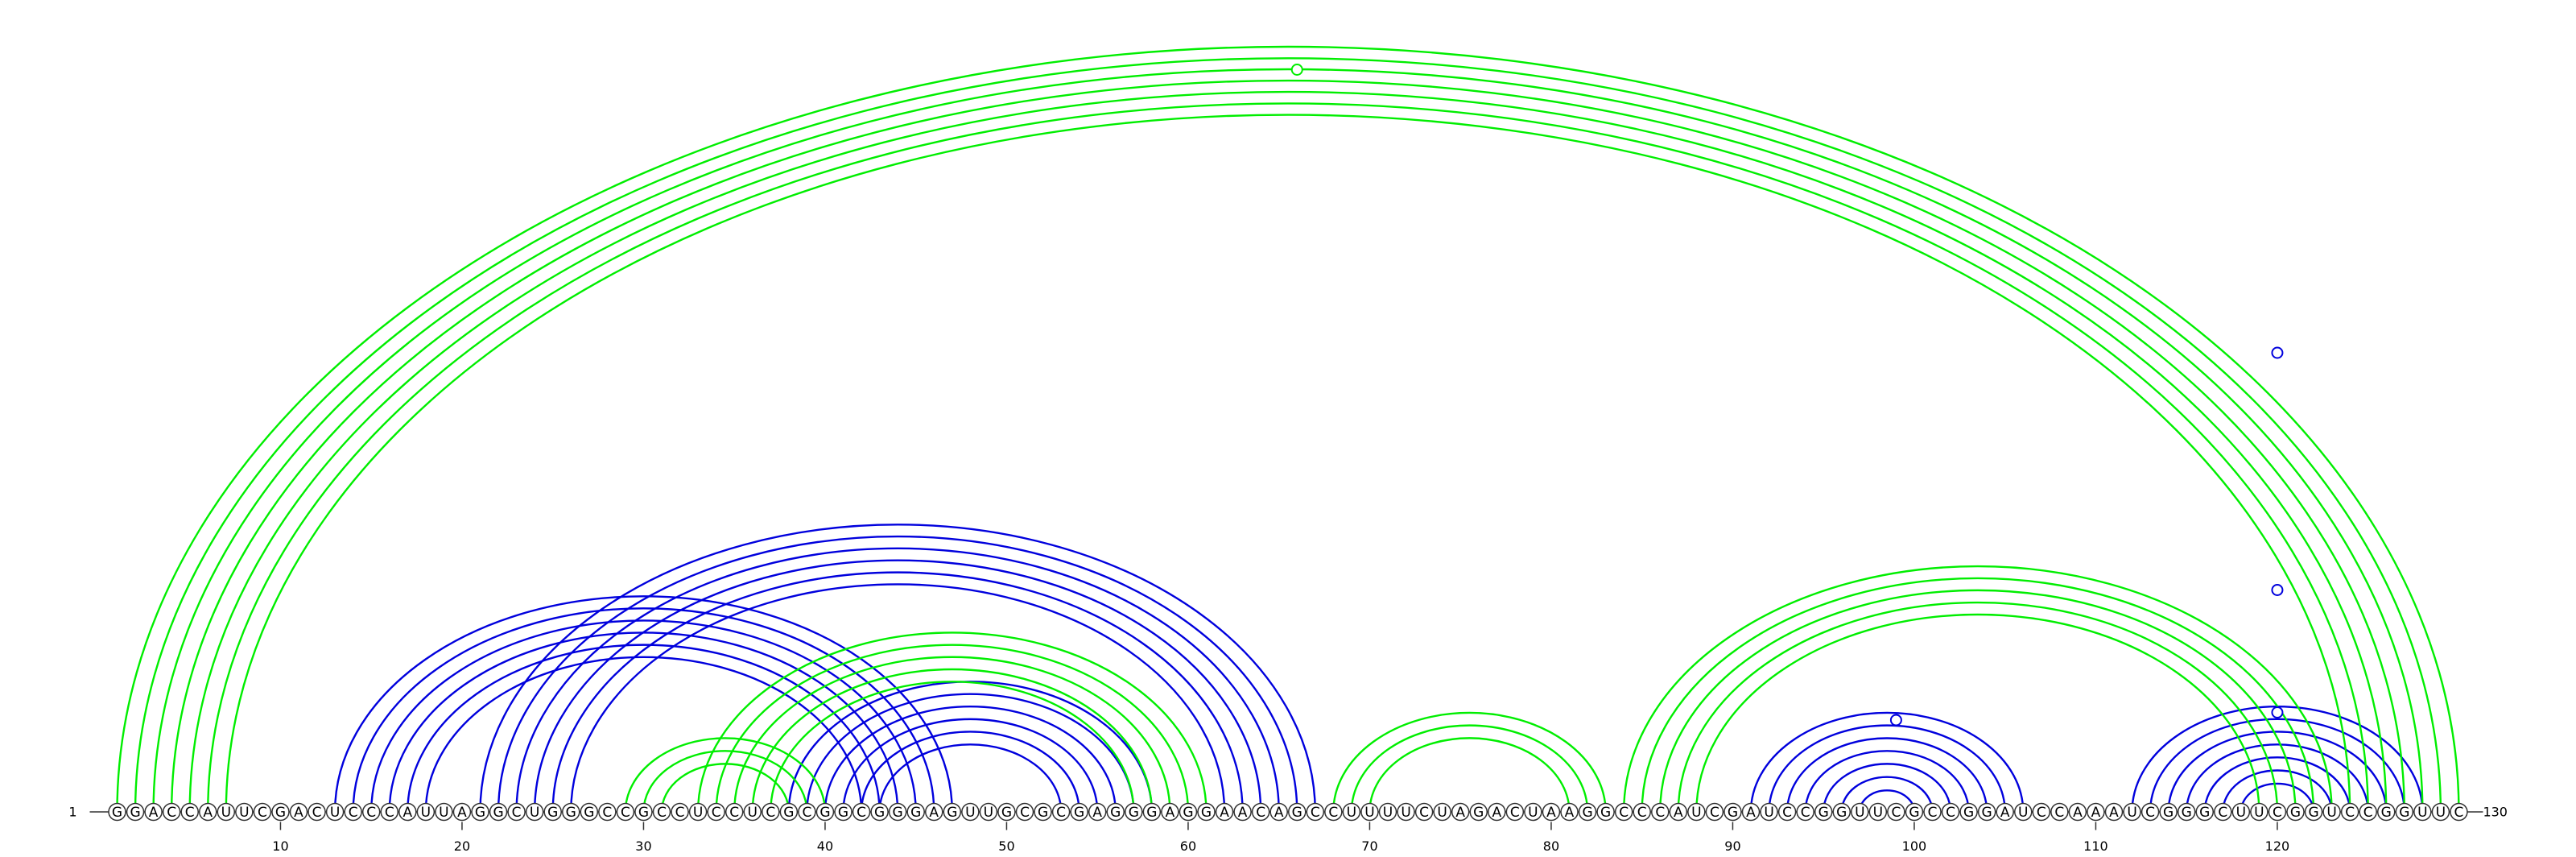 Image resolution: width=2576 pixels, height=857 pixels. I want to click on tick-label: 10, so click(280, 846).